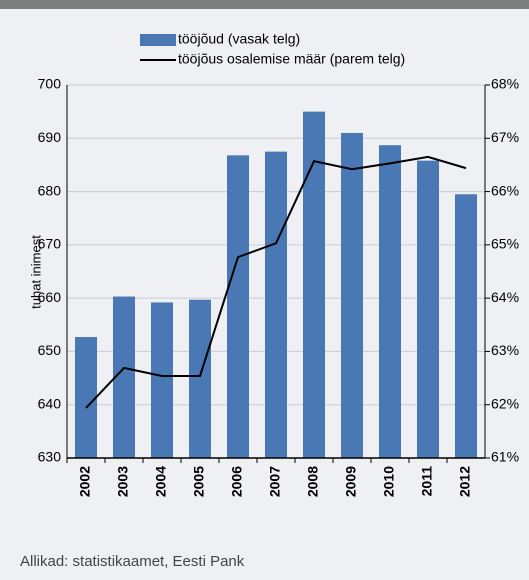 The image size is (529, 580). I want to click on y2-tick-label: 62%, so click(505, 403).